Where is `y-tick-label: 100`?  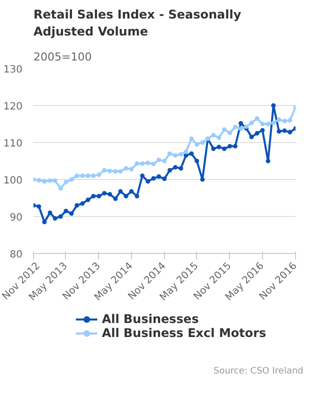
y-tick-label: 100 is located at coordinates (13, 181).